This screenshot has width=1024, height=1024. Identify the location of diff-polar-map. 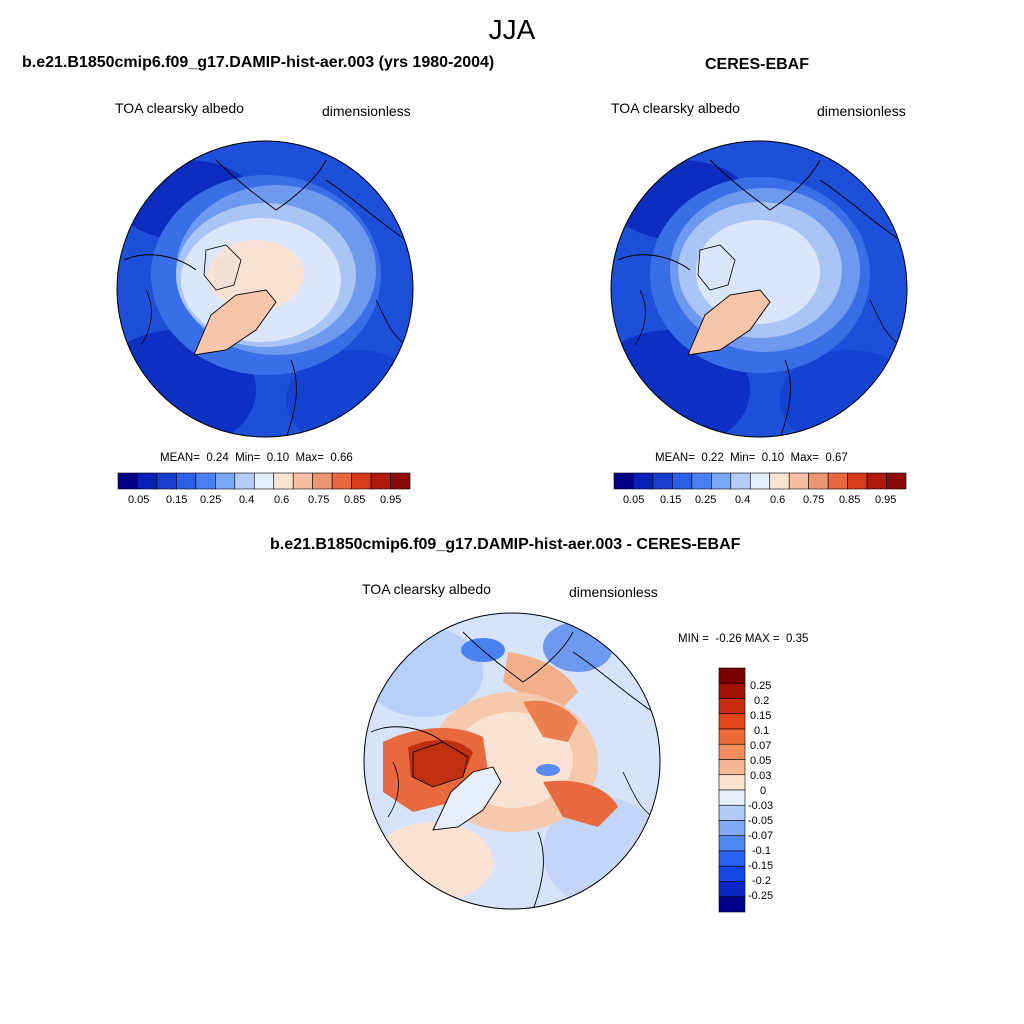
(512, 761).